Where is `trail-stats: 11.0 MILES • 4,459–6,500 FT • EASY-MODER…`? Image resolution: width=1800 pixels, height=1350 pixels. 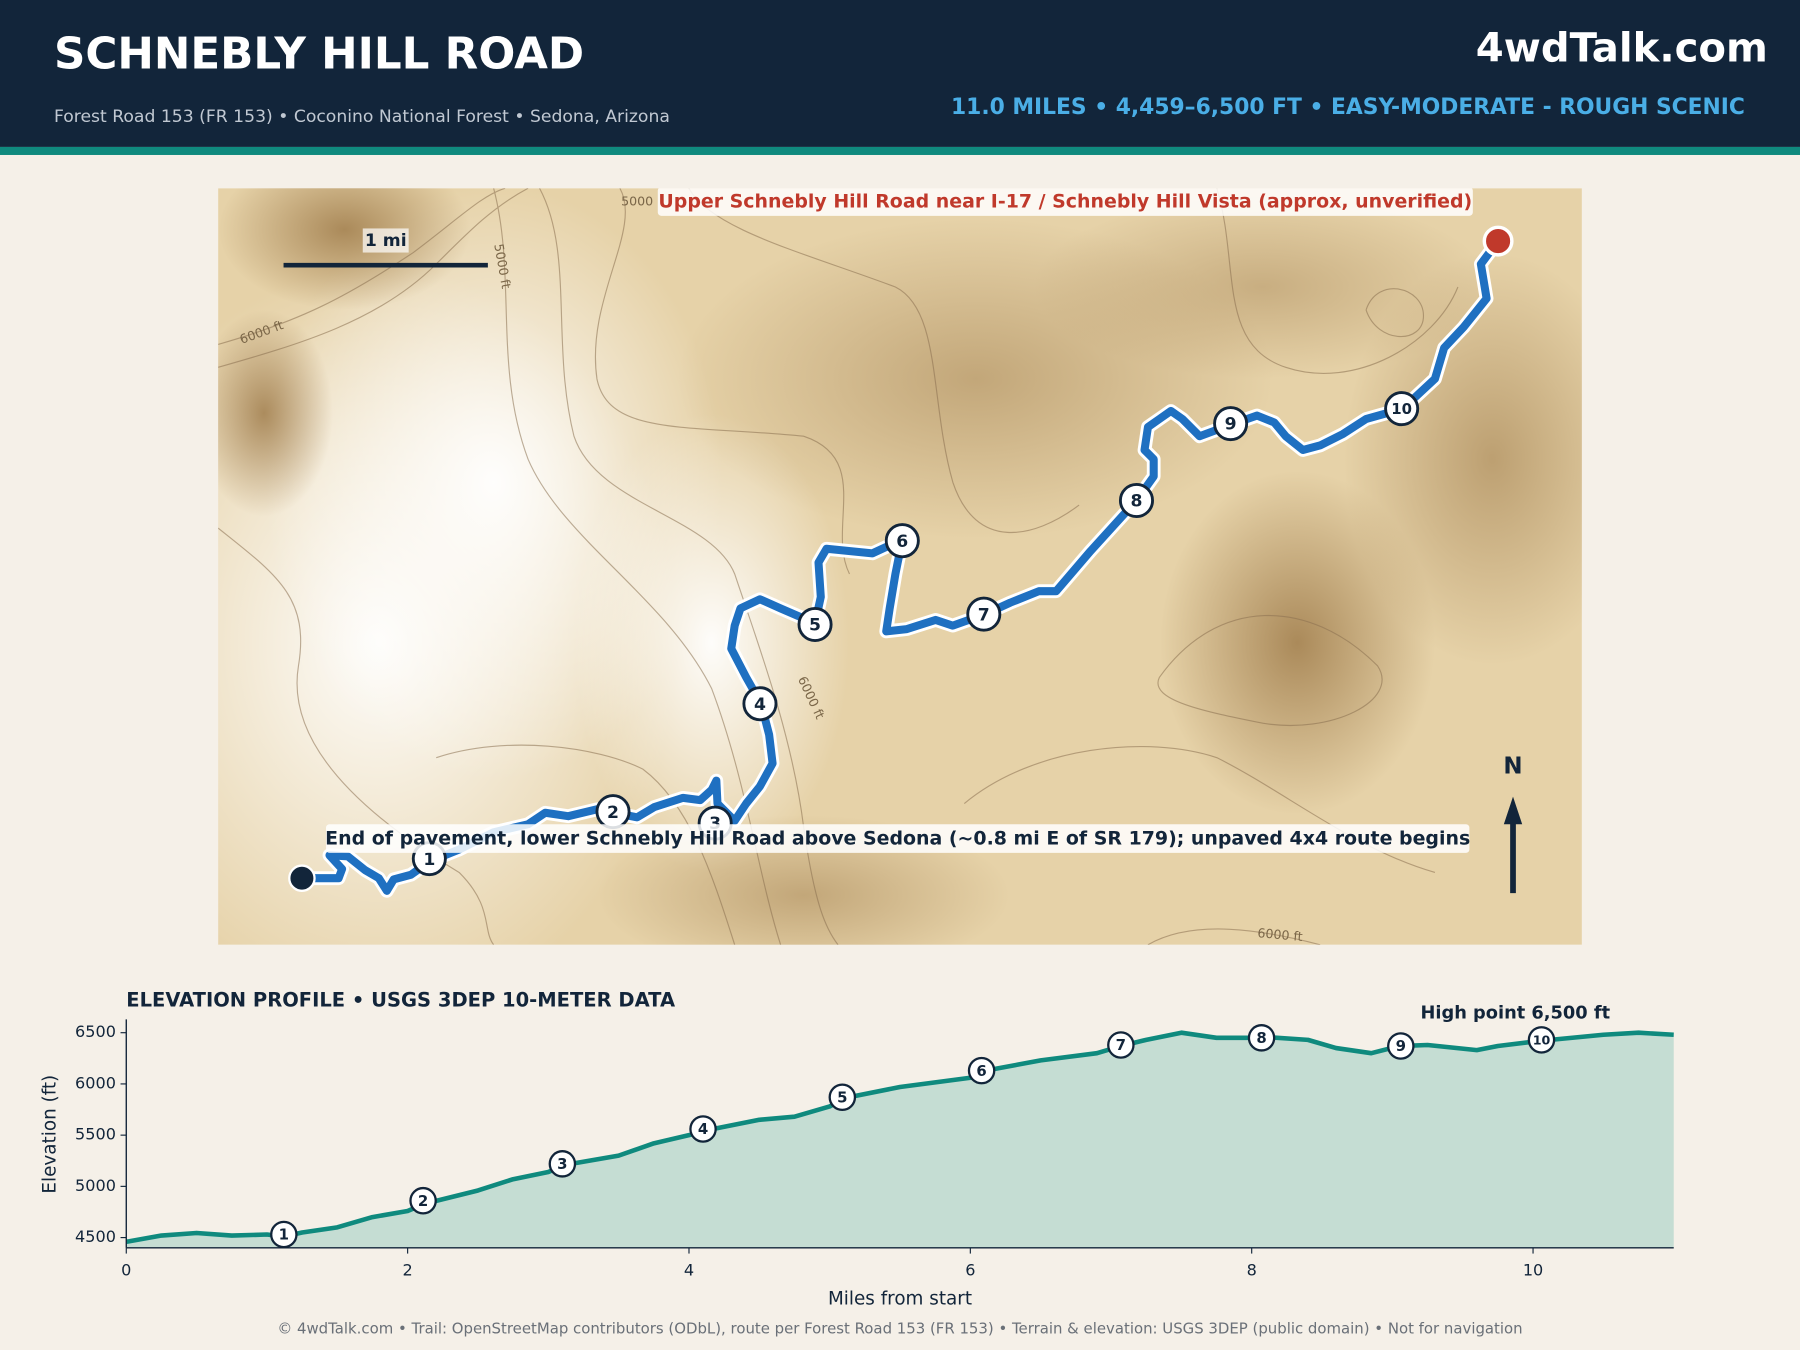
trail-stats: 11.0 MILES • 4,459–6,500 FT • EASY-MODER… is located at coordinates (1348, 107).